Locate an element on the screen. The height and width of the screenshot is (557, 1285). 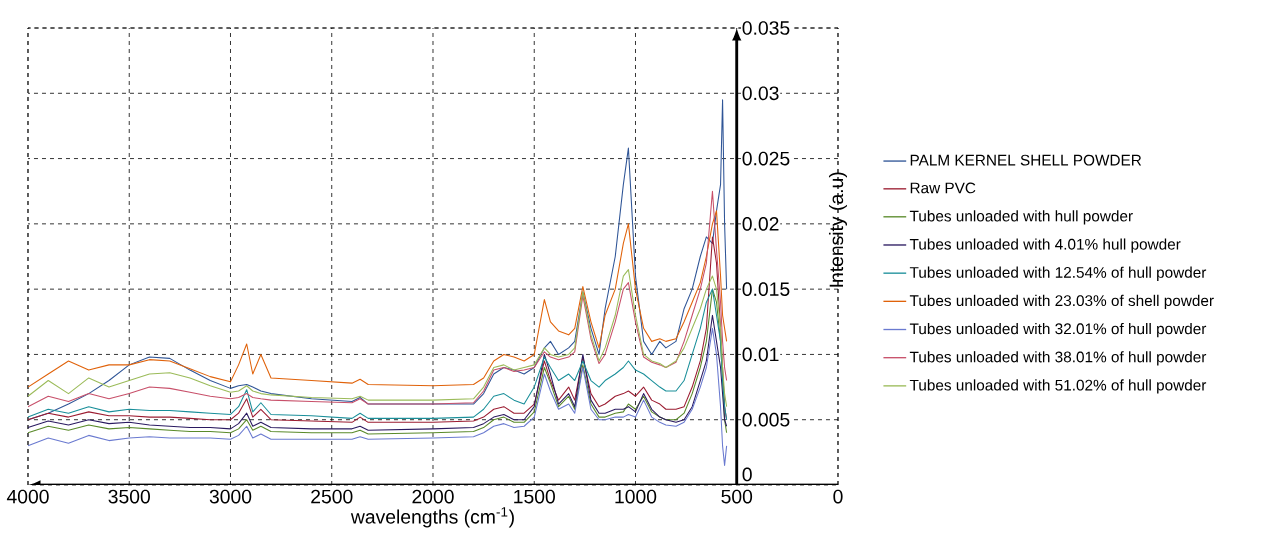
x-tick-label: 0 is located at coordinates (838, 496).